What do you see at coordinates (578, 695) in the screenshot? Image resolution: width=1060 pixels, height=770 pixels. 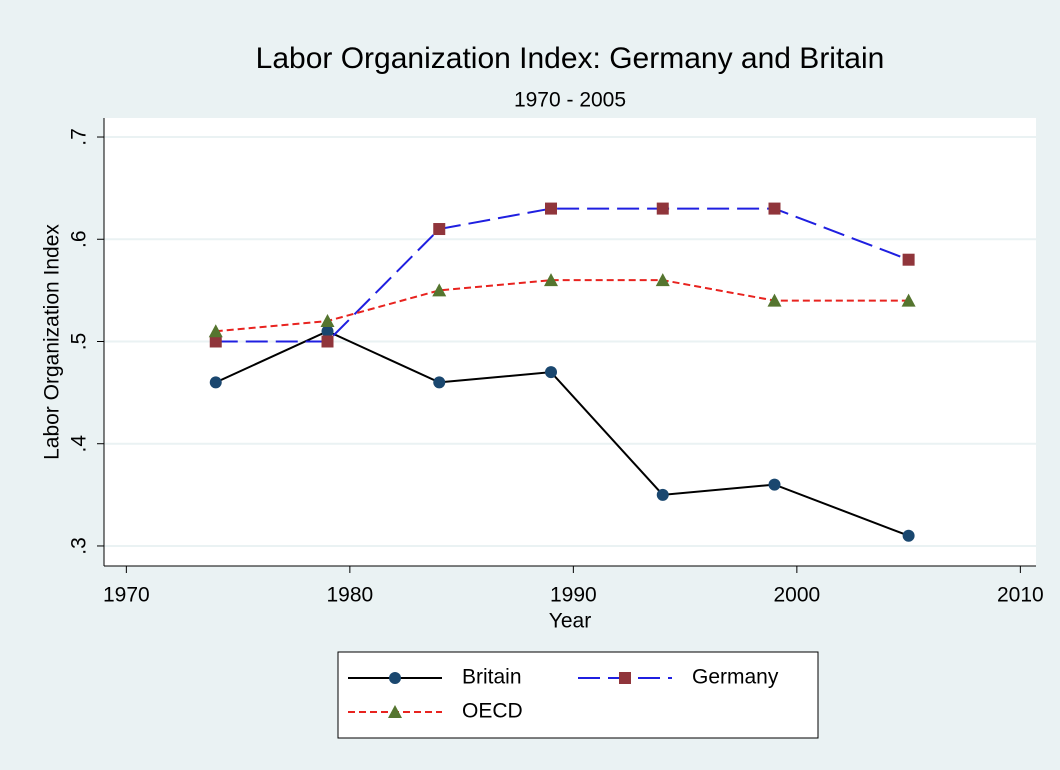 I see `legend-box` at bounding box center [578, 695].